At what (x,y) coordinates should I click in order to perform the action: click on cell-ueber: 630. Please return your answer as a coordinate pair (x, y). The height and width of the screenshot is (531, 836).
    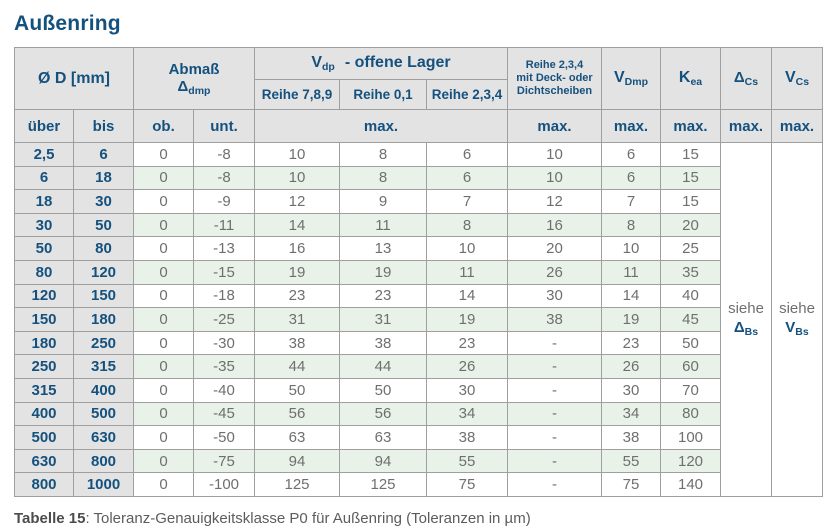
    Looking at the image, I should click on (44, 461).